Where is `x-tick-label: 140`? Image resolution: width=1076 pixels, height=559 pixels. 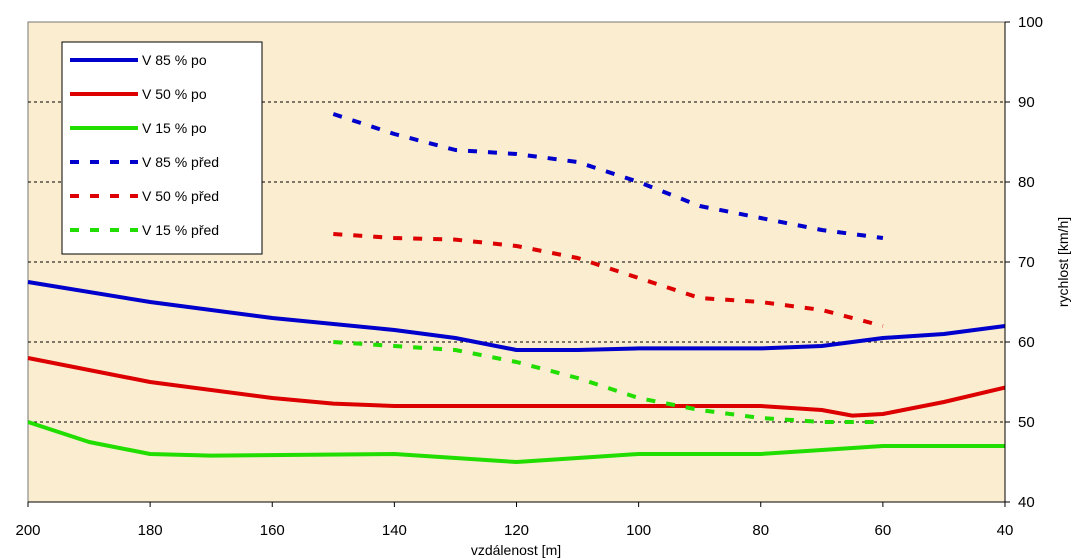
x-tick-label: 140 is located at coordinates (394, 530).